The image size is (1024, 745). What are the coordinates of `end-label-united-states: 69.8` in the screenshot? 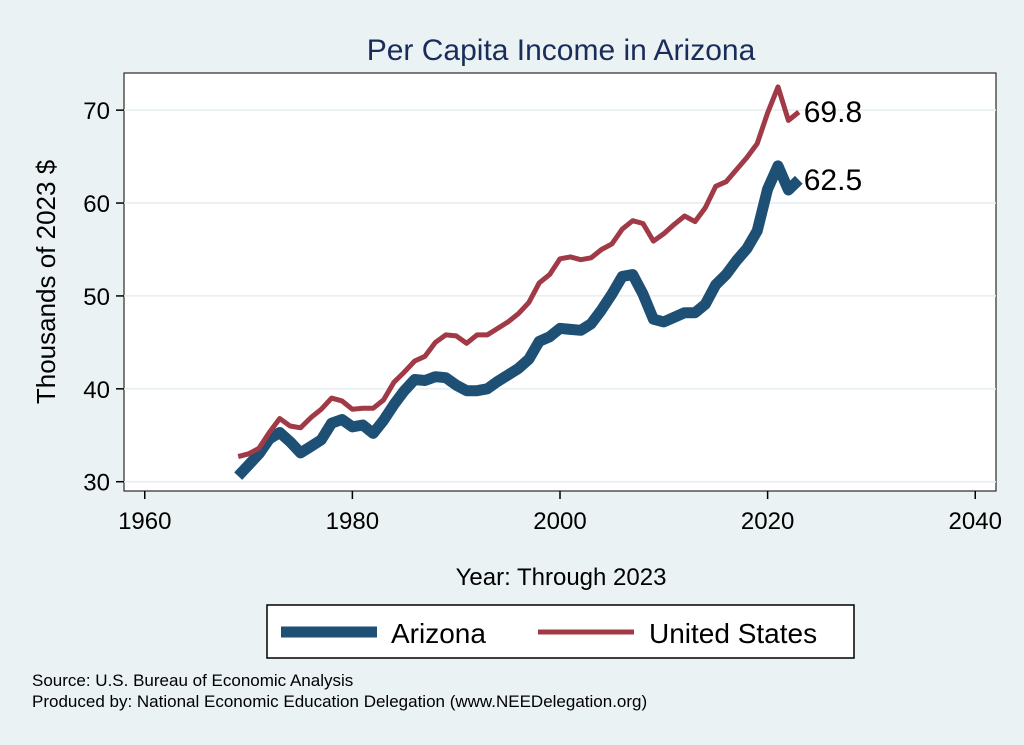 It's located at (833, 112).